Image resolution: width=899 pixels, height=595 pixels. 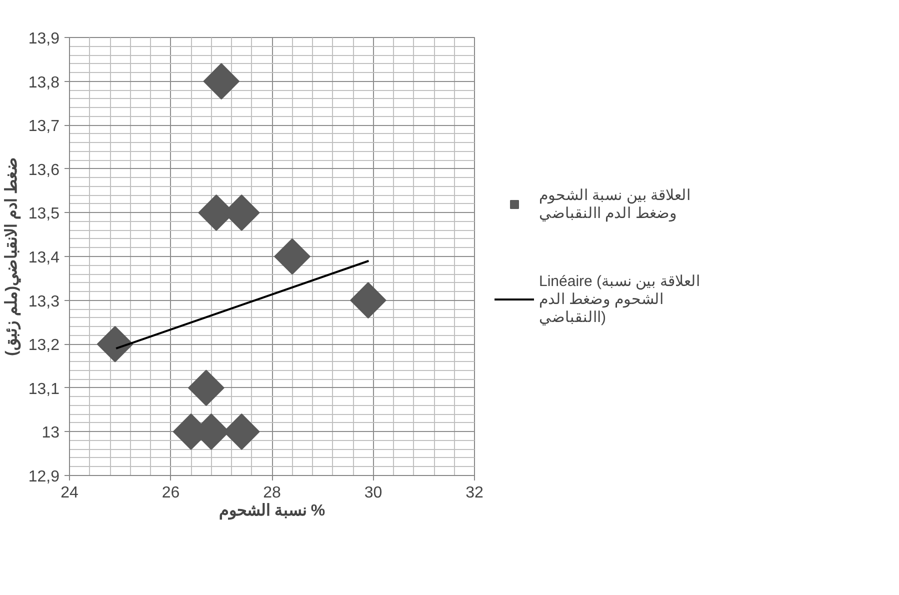 I want to click on x-tick-label: 28, so click(x=272, y=493).